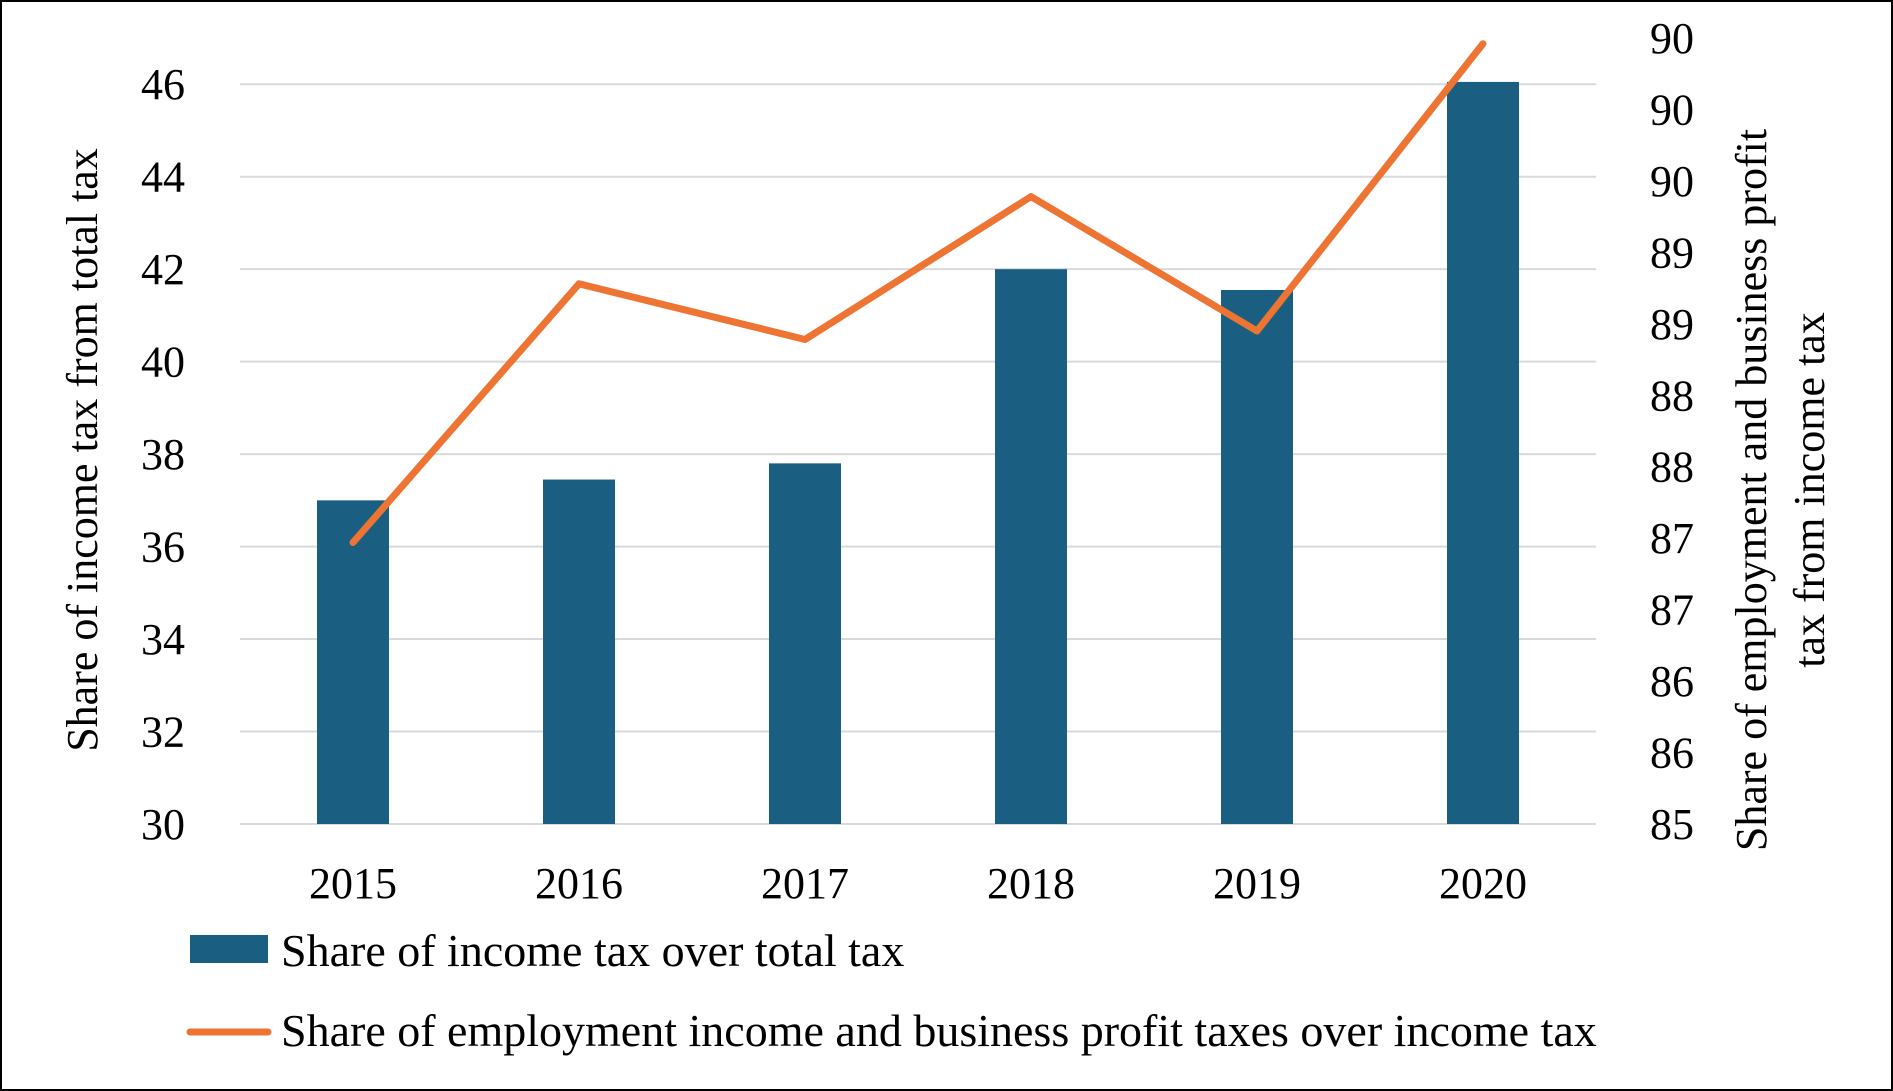 The width and height of the screenshot is (1893, 1091). Describe the element at coordinates (163, 177) in the screenshot. I see `left-tick-label: 44` at that location.